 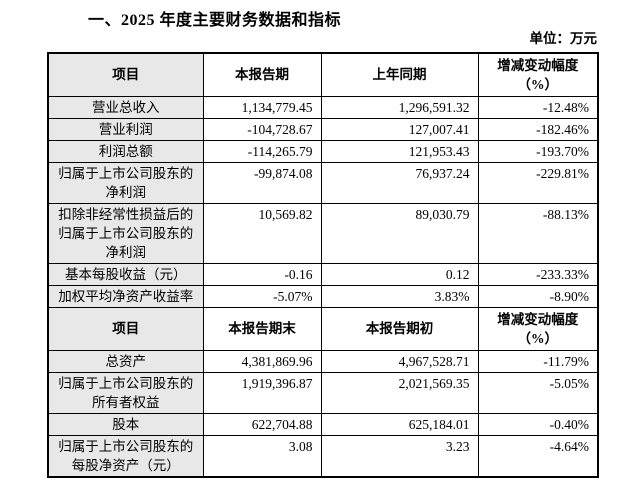 I want to click on cell-prior: 127,007.41, so click(x=399, y=129).